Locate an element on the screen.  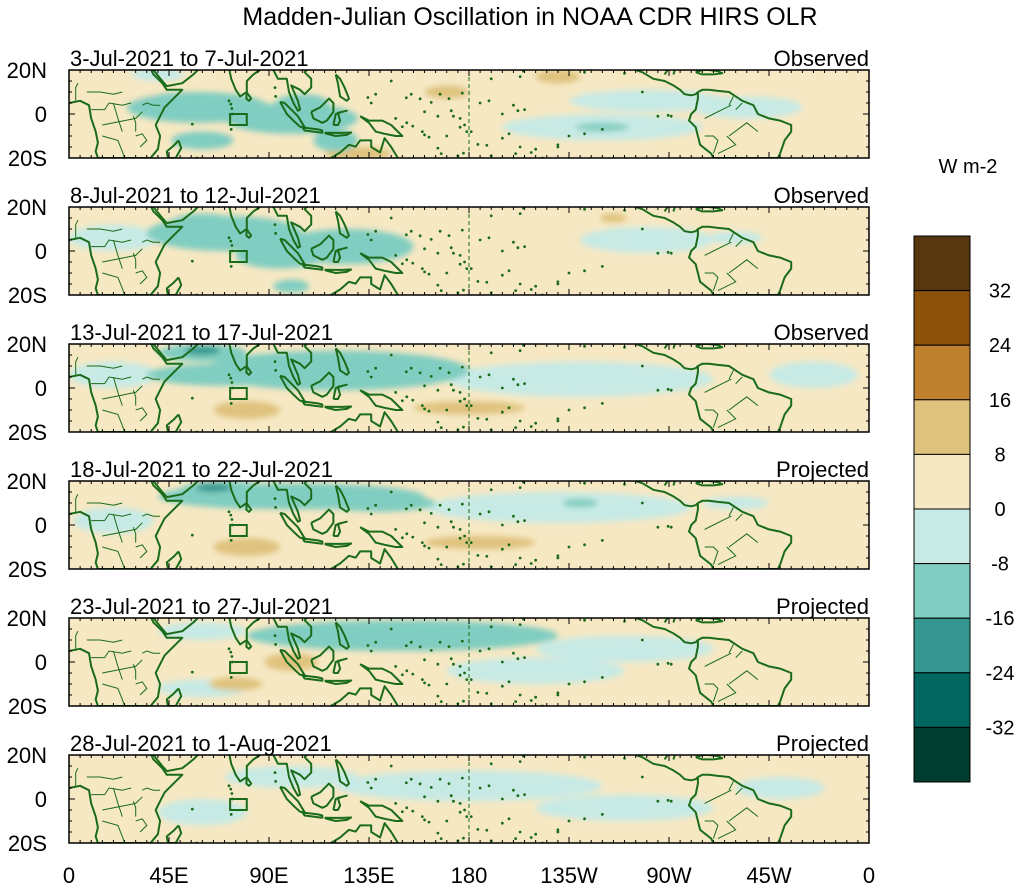
coastline-australia is located at coordinates (359, 695).